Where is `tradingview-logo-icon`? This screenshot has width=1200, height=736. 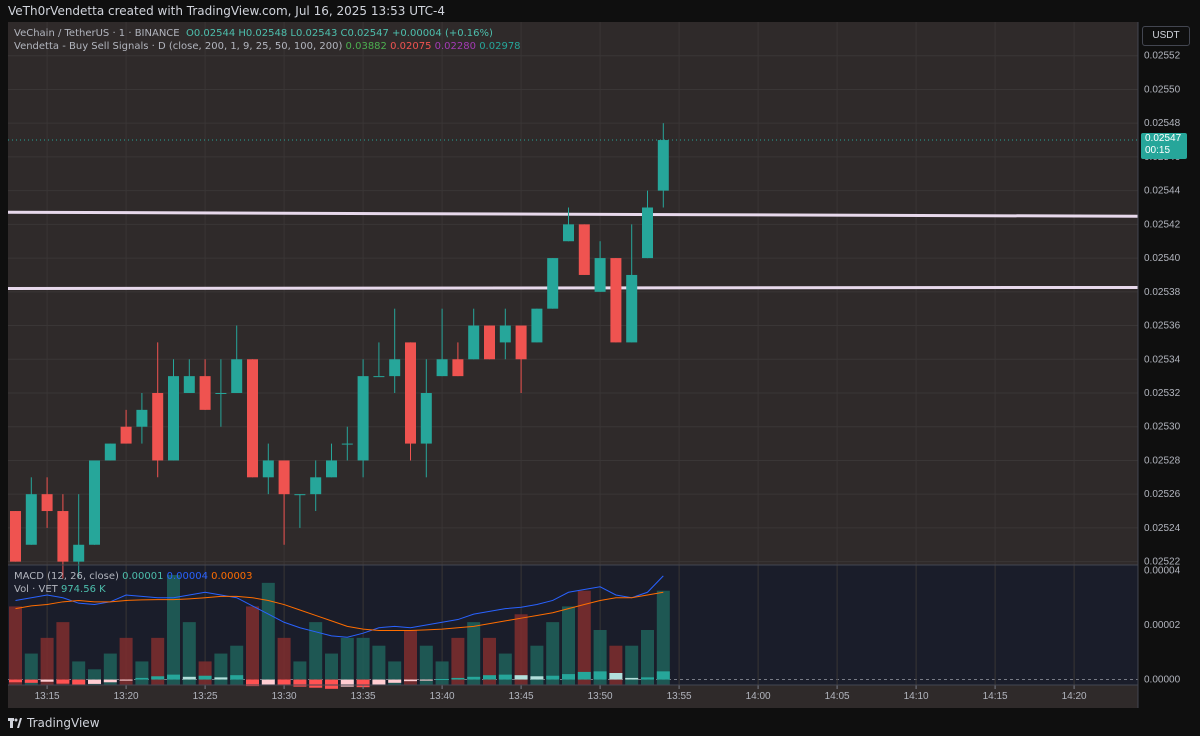
tradingview-logo-icon is located at coordinates (15, 723).